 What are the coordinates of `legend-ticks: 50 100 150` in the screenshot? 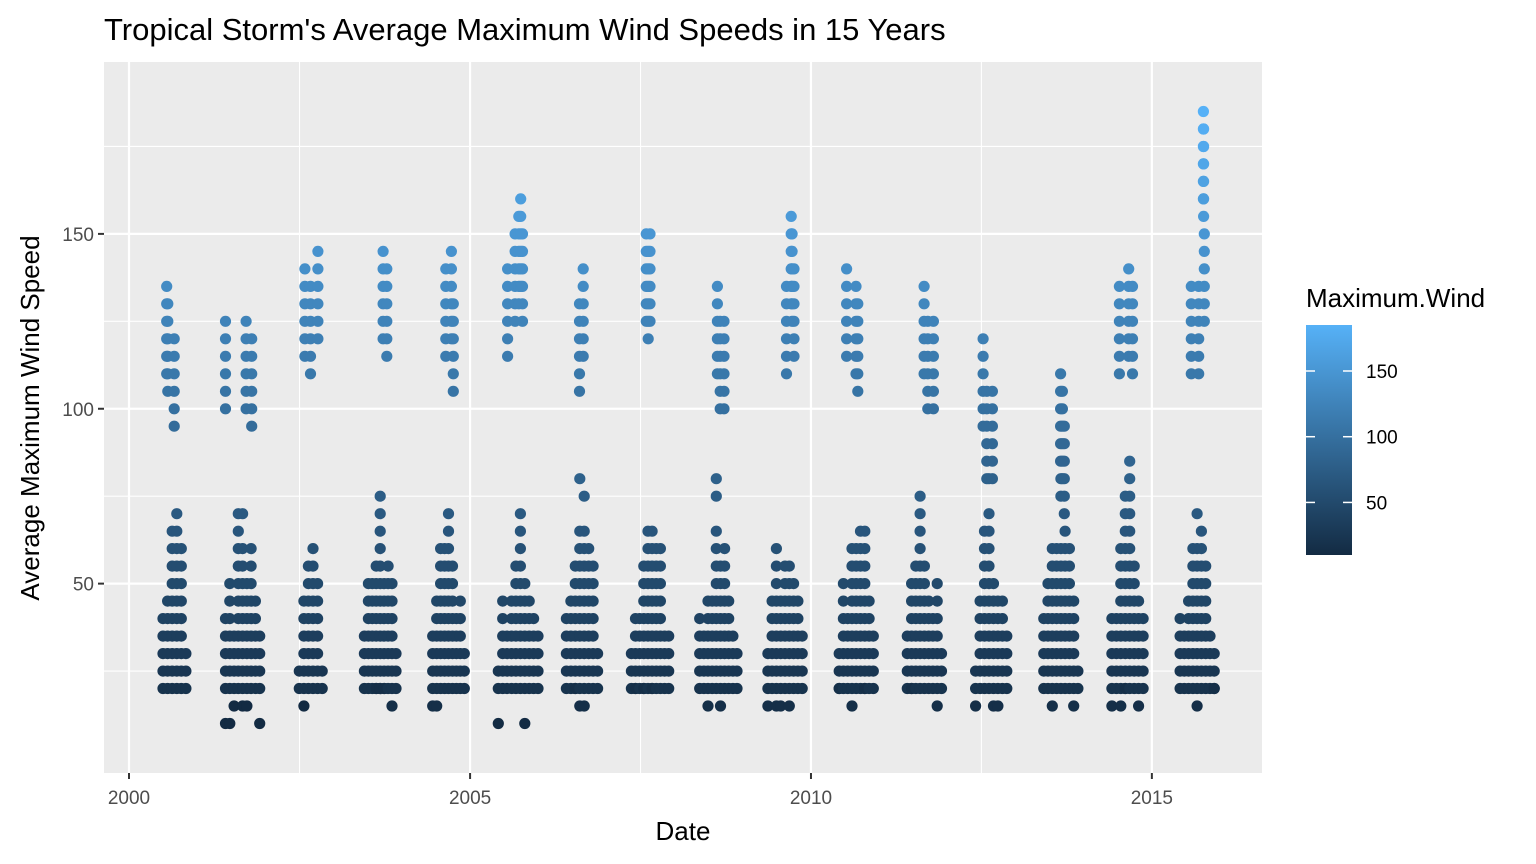 It's located at (1352, 438).